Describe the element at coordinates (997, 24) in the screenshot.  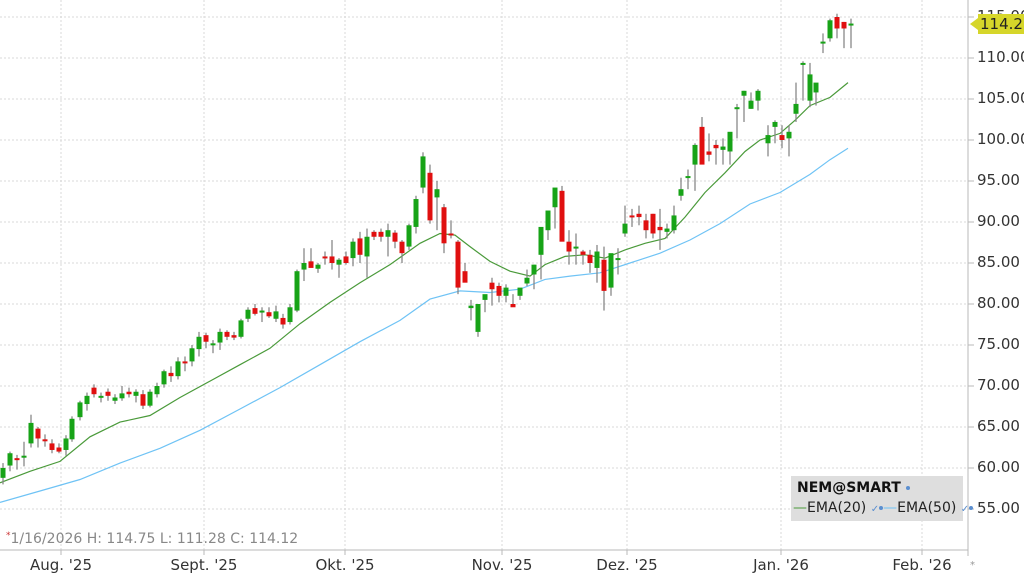
I see `last-price-tag: 114.26` at that location.